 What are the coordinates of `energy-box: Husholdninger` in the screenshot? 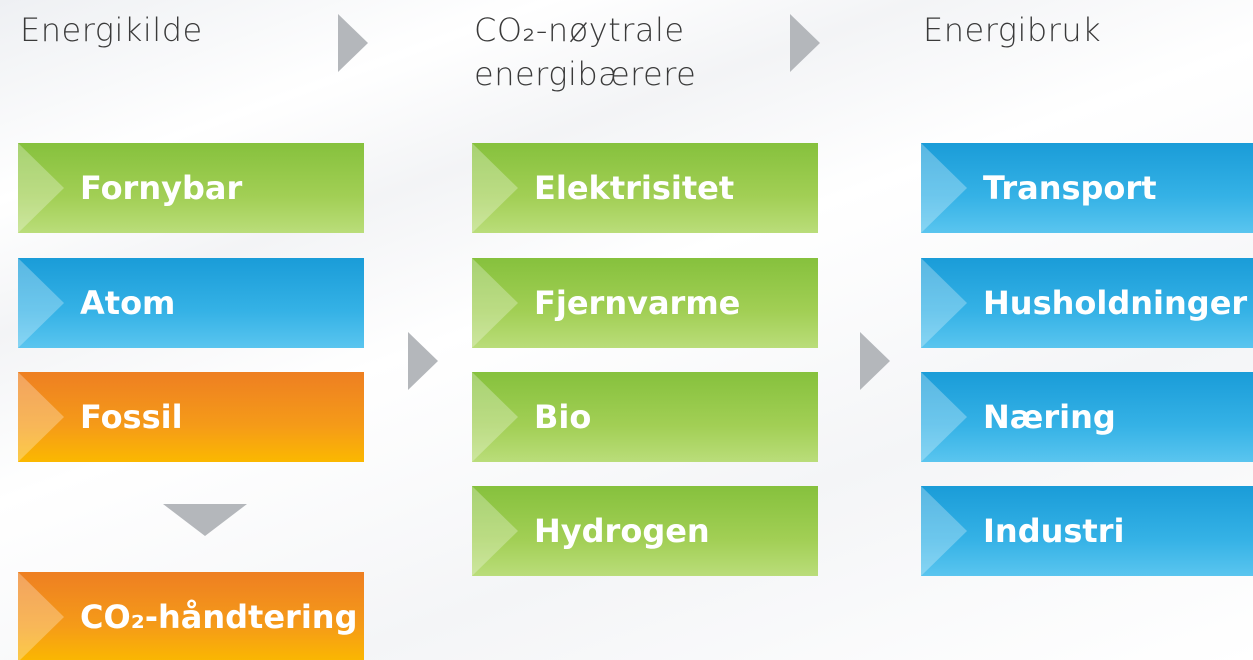 It's located at (1087, 303).